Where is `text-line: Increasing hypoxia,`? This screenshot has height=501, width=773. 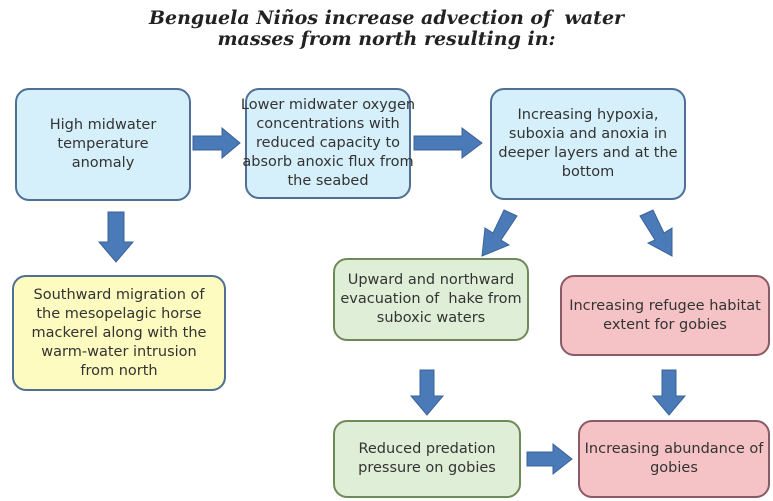
text-line: Increasing hypoxia, is located at coordinates (588, 115).